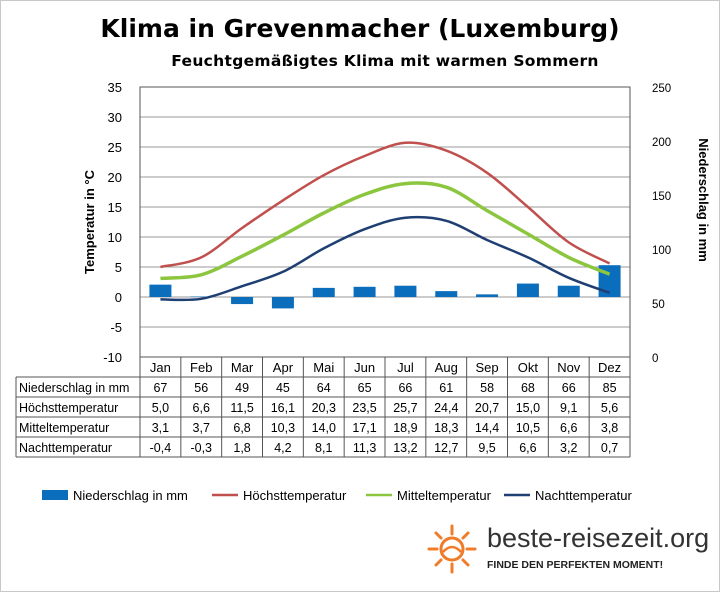 This screenshot has width=720, height=592. What do you see at coordinates (241, 428) in the screenshot?
I see `table-cell-value: 6,8` at bounding box center [241, 428].